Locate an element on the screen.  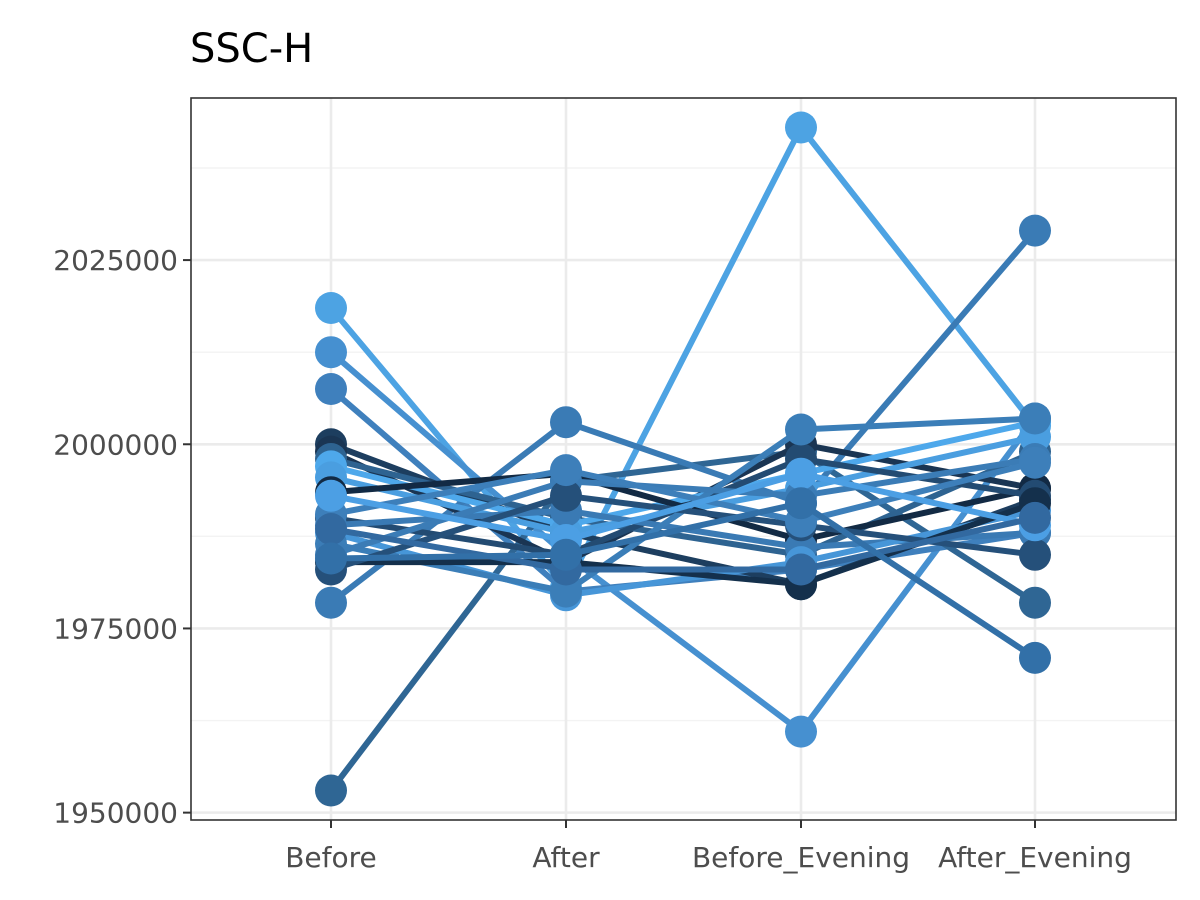
y-tick-label-2: 2000000 is located at coordinates (115, 444).